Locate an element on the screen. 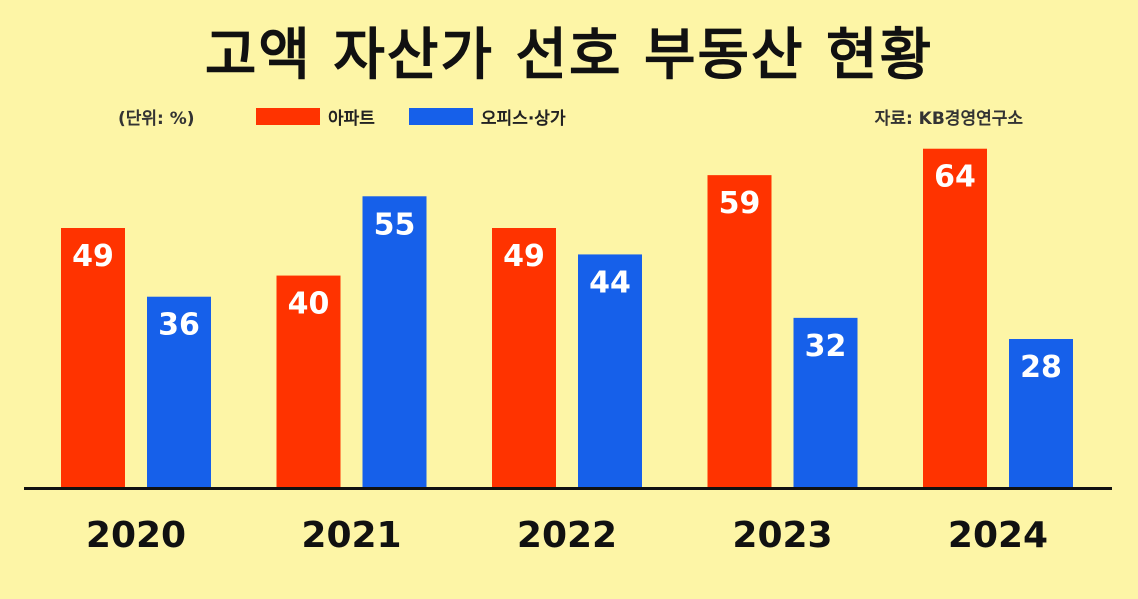  x-tick-label-2024: 2024 is located at coordinates (998, 535).